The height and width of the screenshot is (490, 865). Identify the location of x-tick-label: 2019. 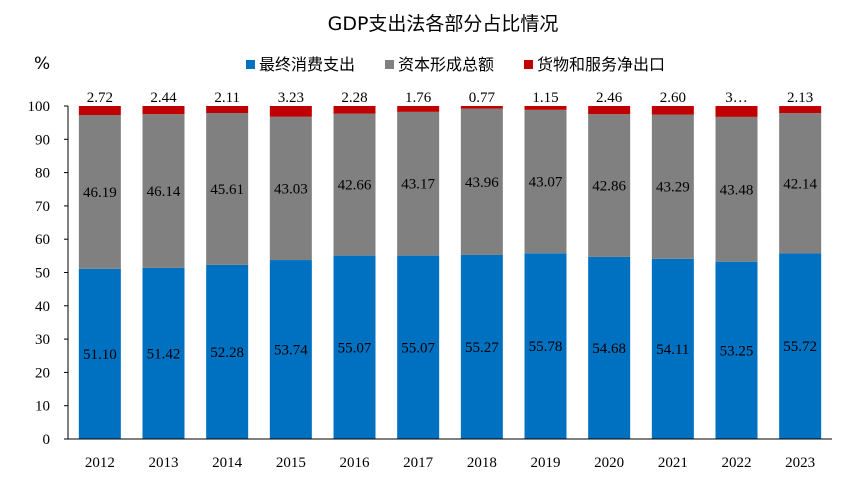
(546, 463).